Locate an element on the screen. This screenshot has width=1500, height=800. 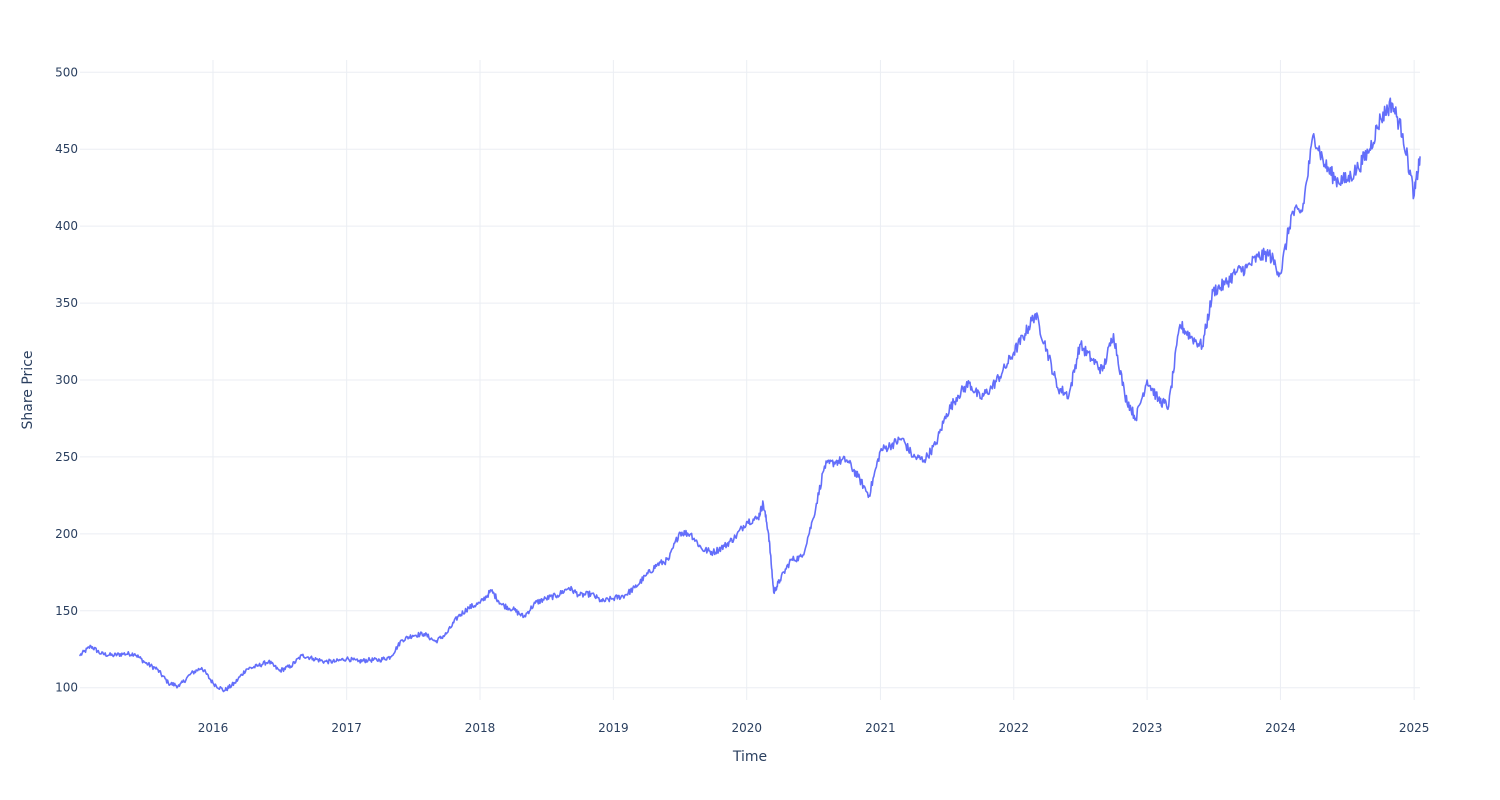
y-tick-label: 300 is located at coordinates (66, 380).